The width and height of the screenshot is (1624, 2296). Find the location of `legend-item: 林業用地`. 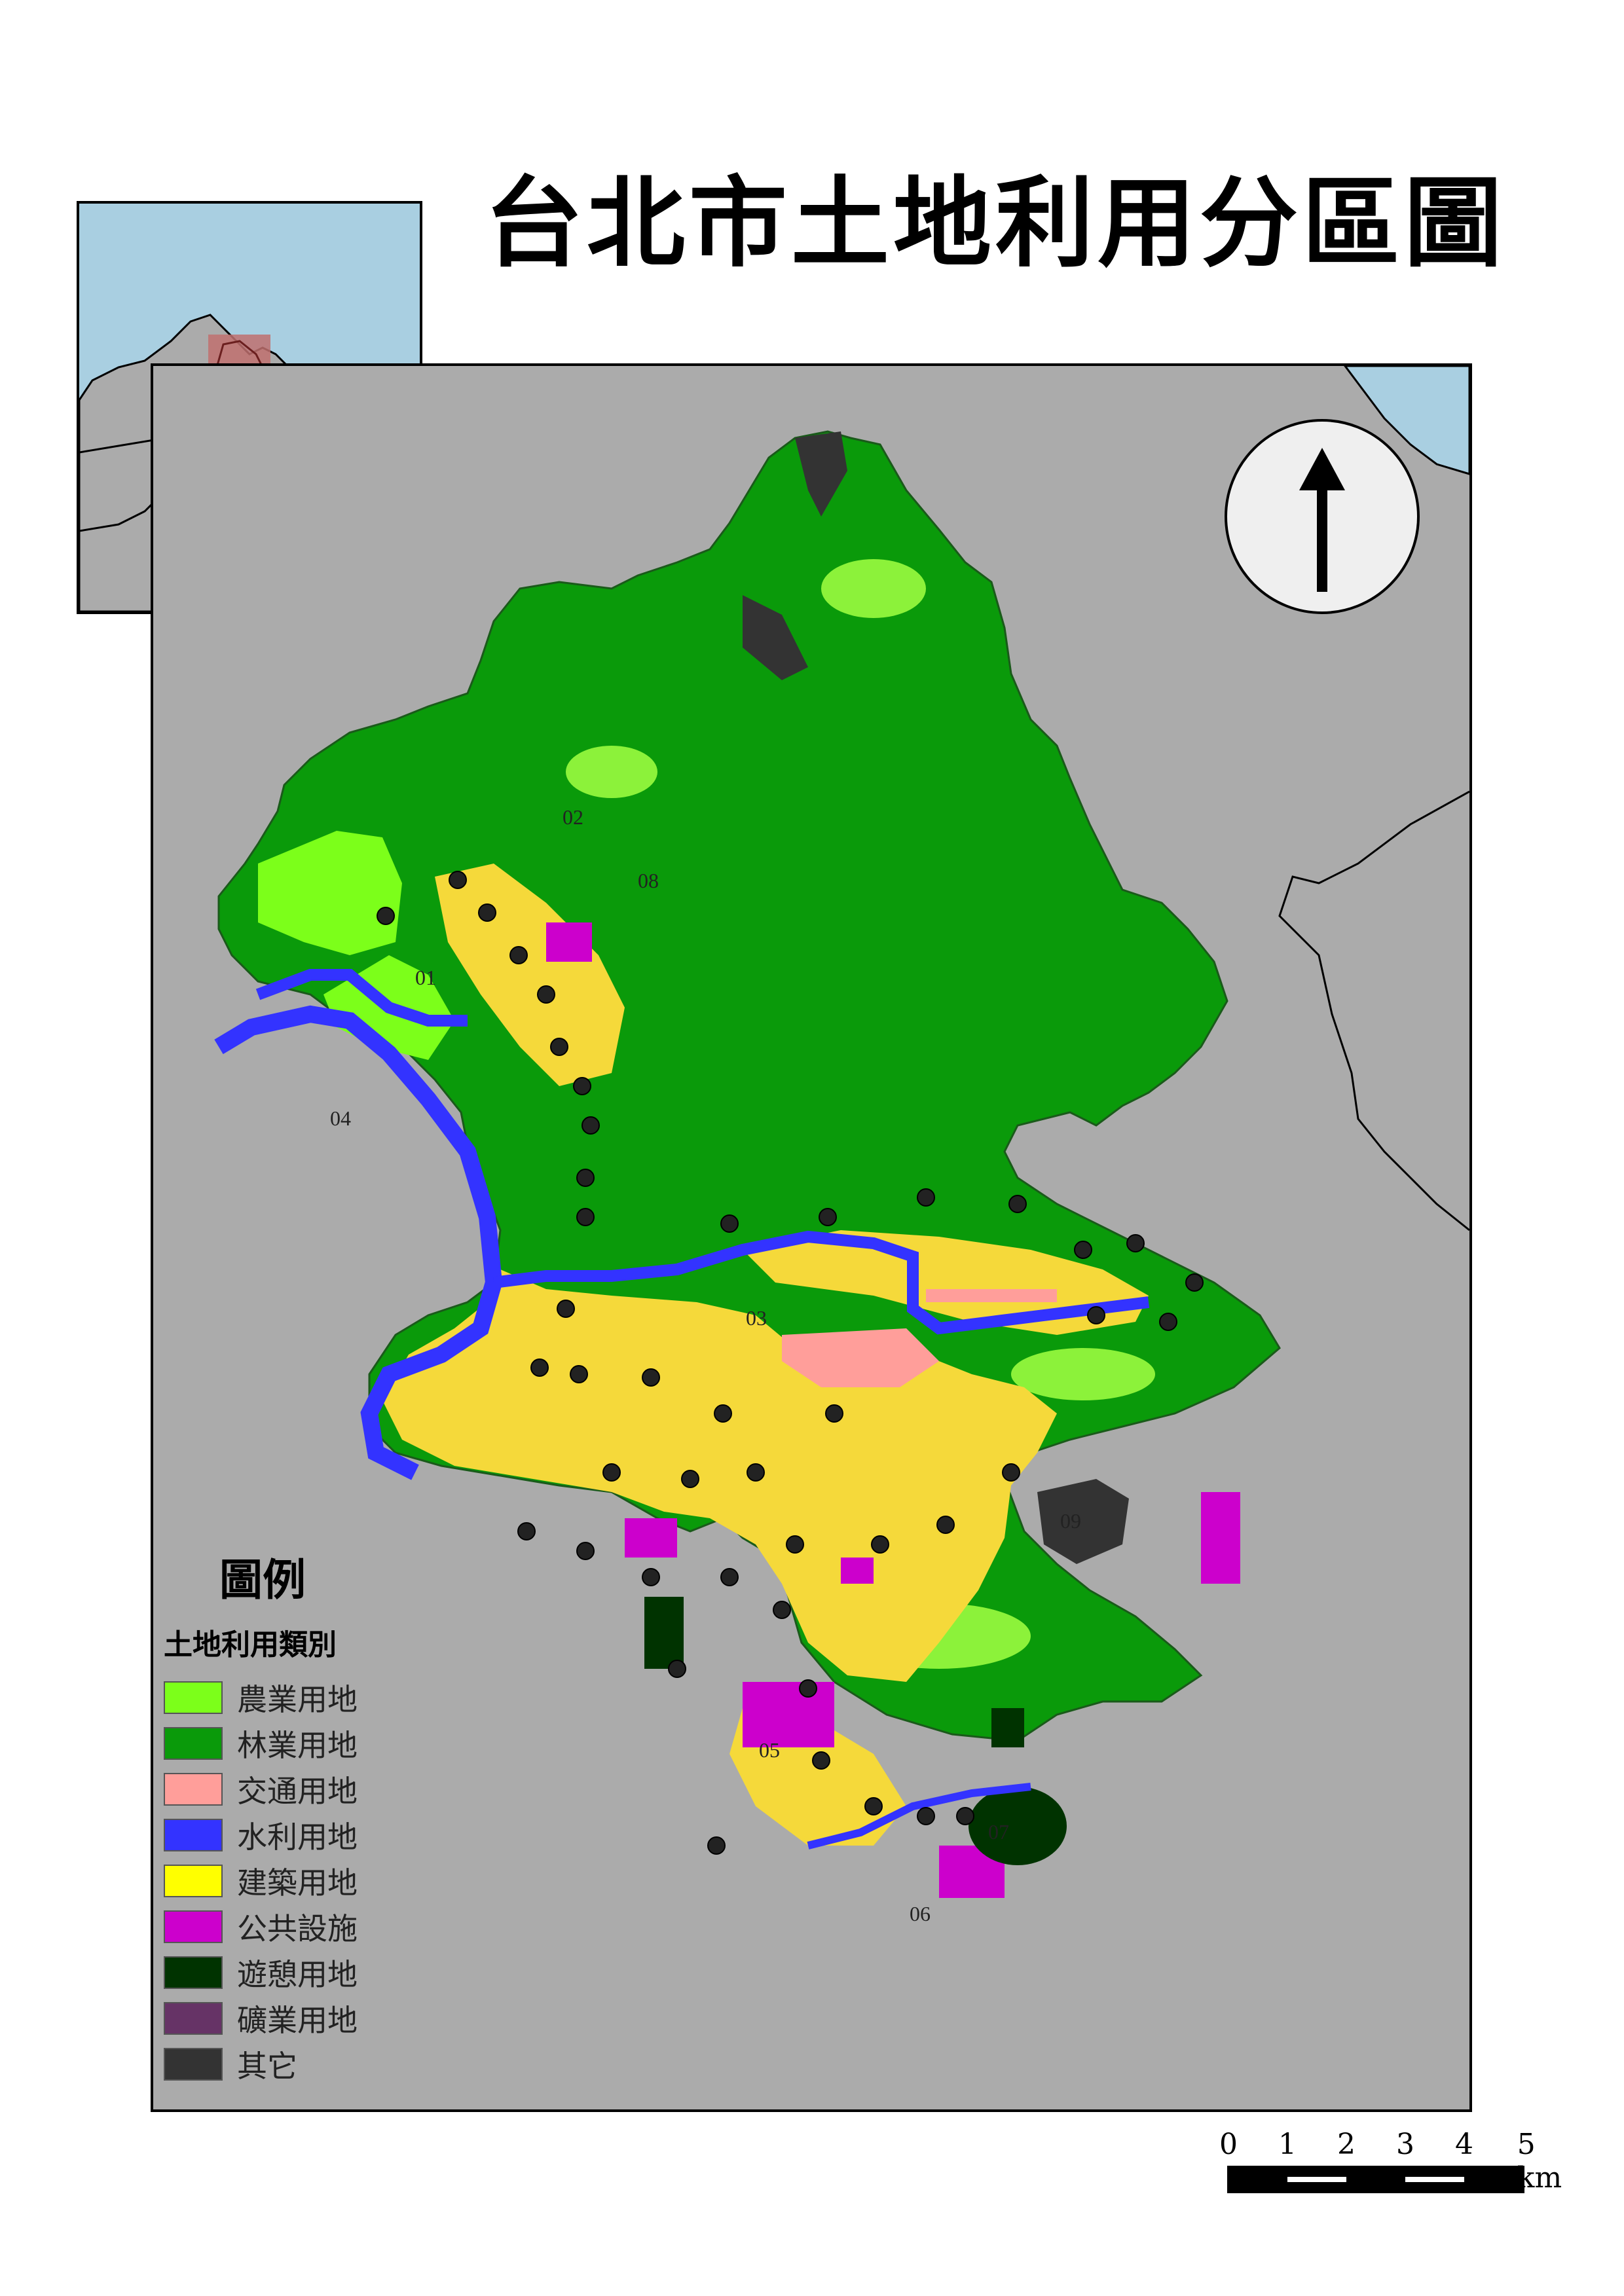

legend-item: 林業用地 is located at coordinates (301, 1743).